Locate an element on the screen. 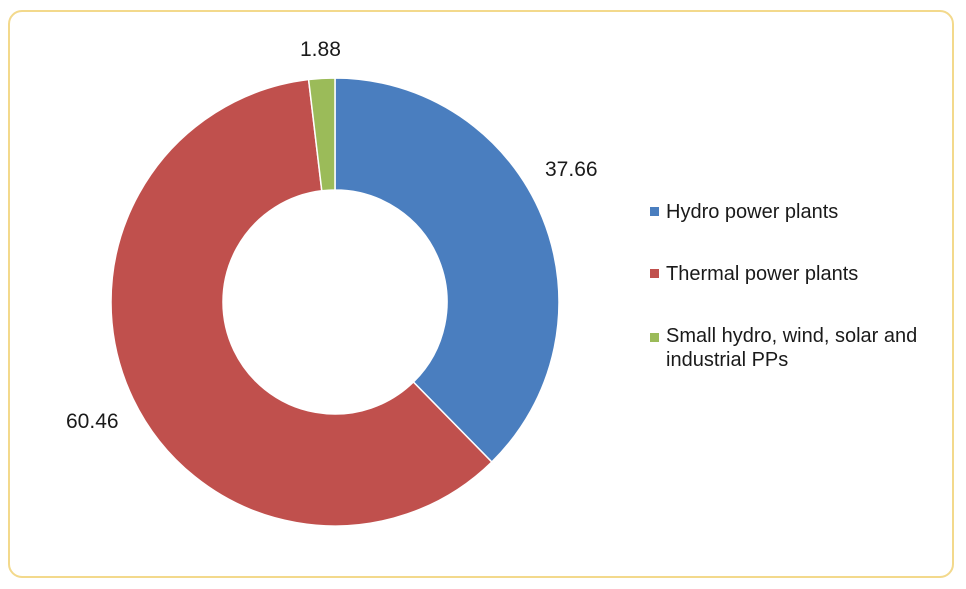  data-label-thermal: 60.46 is located at coordinates (92, 421).